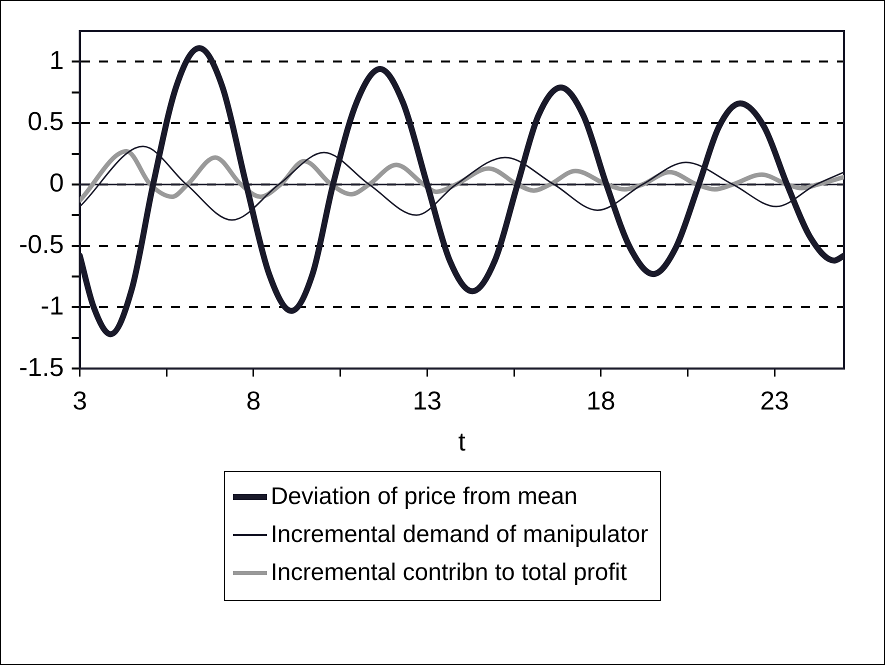  Describe the element at coordinates (424, 497) in the screenshot. I see `legend-label: Deviation of price from mean` at that location.